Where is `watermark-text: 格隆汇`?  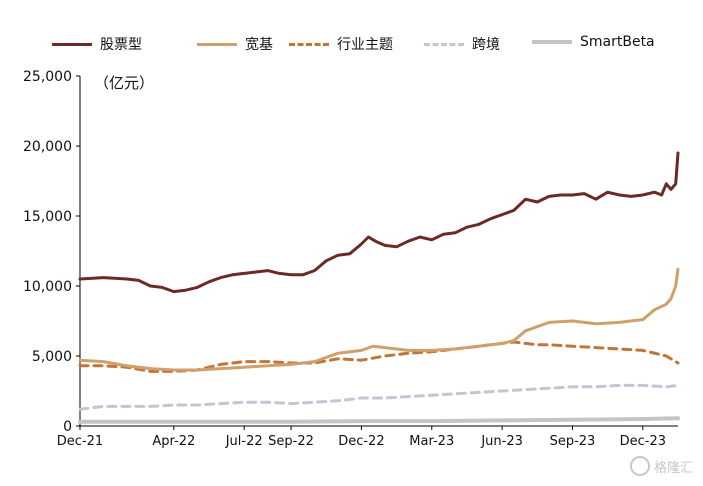
watermark-text: 格隆汇 is located at coordinates (673, 468).